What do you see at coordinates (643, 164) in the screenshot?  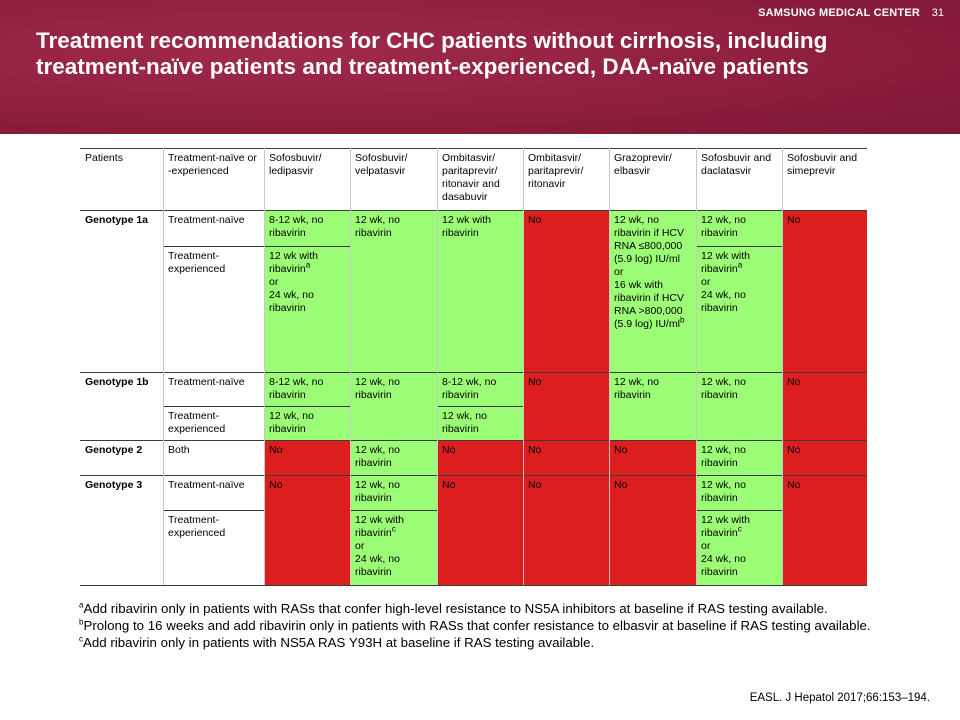 I see `header-grazoprevir-elbasvir: Grazoprevir/ elbasvir` at bounding box center [643, 164].